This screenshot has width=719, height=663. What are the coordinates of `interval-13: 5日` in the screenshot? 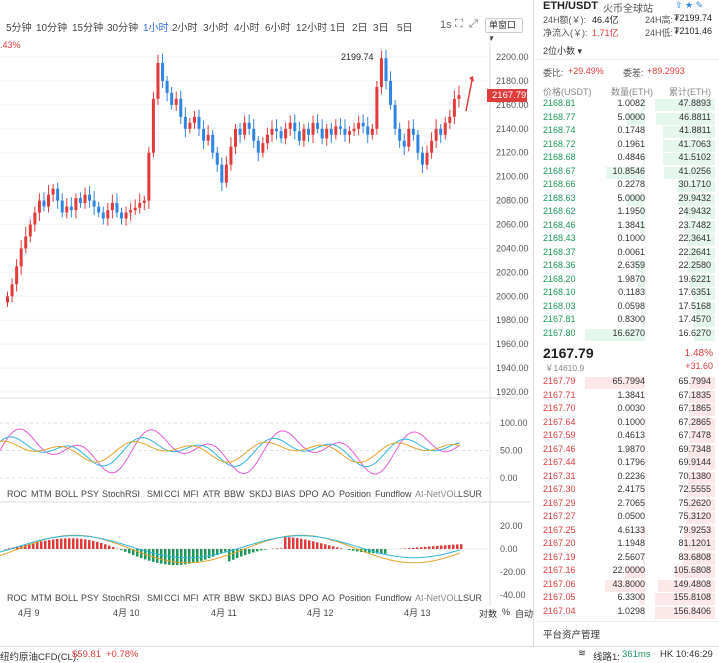 It's located at (405, 26).